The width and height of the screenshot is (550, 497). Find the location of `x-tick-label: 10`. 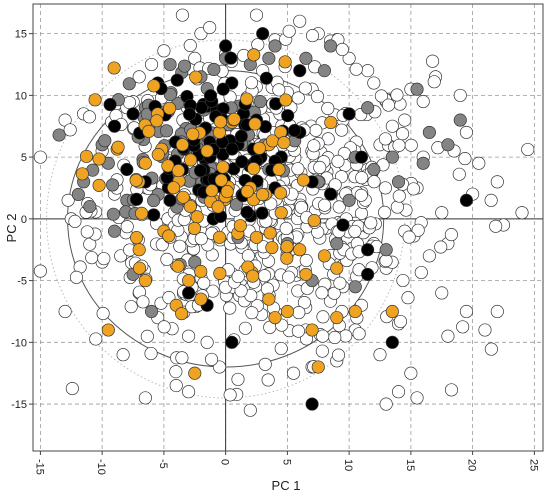

x-tick-label: 10 is located at coordinates (348, 465).